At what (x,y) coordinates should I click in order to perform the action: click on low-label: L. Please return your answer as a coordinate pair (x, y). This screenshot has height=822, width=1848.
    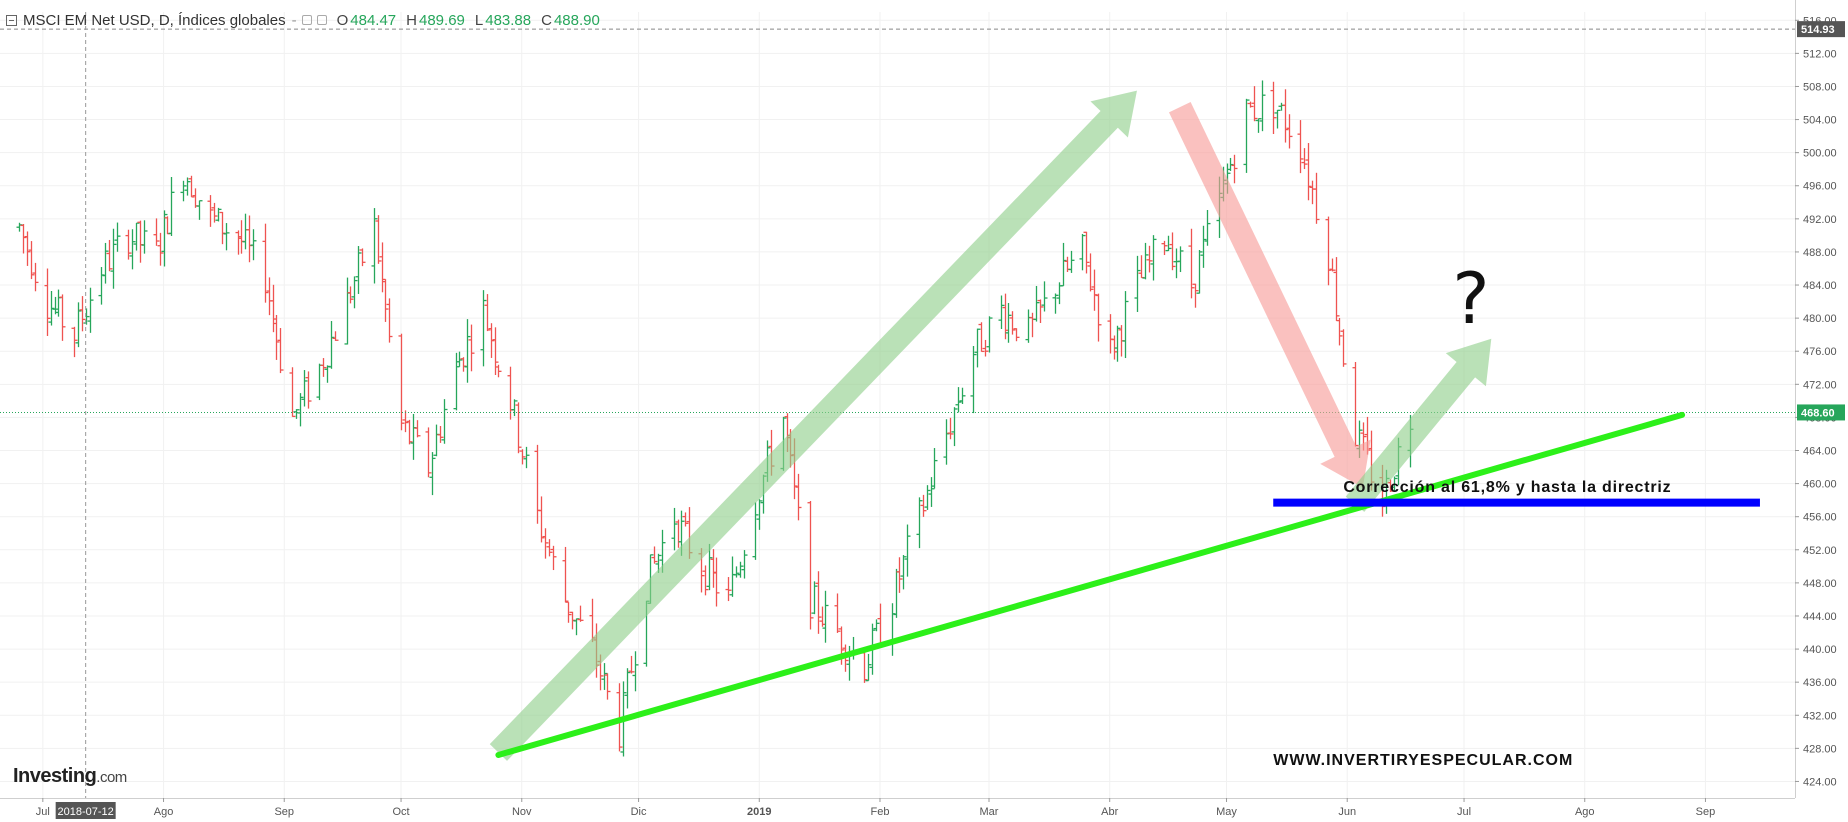
    Looking at the image, I should click on (479, 20).